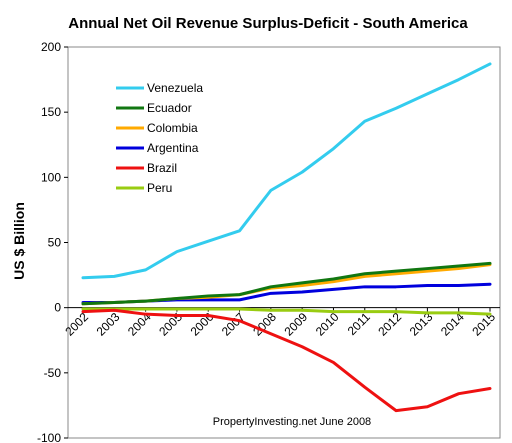 Image resolution: width=512 pixels, height=443 pixels. I want to click on y-tick-label: 150, so click(51, 112).